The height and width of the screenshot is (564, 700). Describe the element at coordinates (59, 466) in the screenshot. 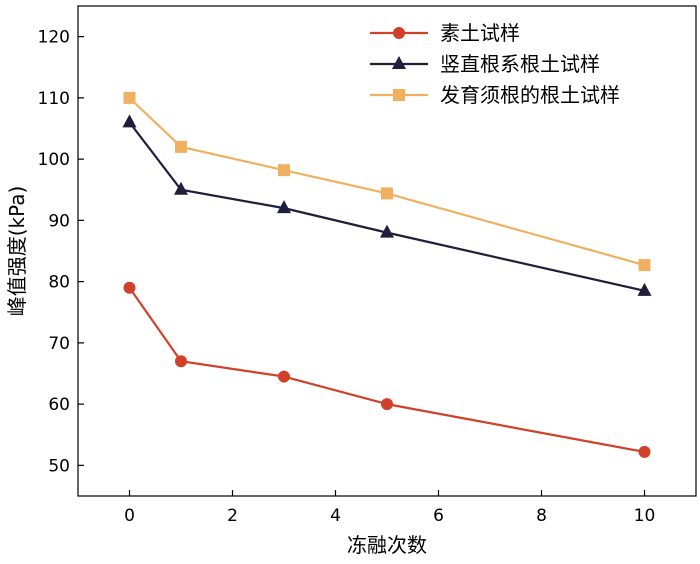

I see `y-tick-label: 50` at that location.